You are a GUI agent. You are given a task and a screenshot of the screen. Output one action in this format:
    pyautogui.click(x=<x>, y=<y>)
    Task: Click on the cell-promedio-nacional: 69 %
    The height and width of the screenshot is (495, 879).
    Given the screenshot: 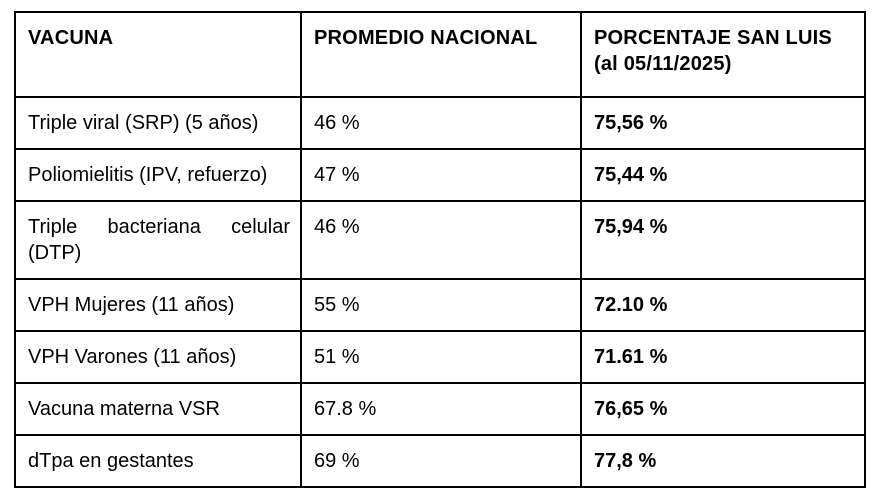 What is the action you would take?
    pyautogui.click(x=441, y=461)
    